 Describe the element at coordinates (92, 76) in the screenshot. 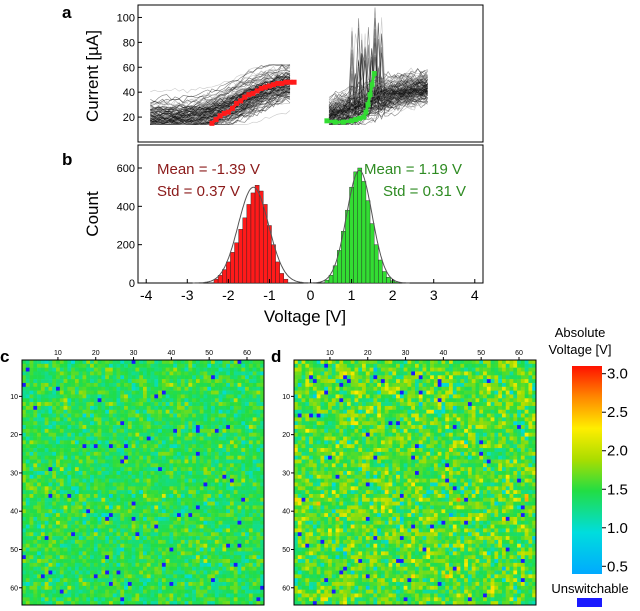

I see `panel-a-y-label: Current [µA]` at that location.